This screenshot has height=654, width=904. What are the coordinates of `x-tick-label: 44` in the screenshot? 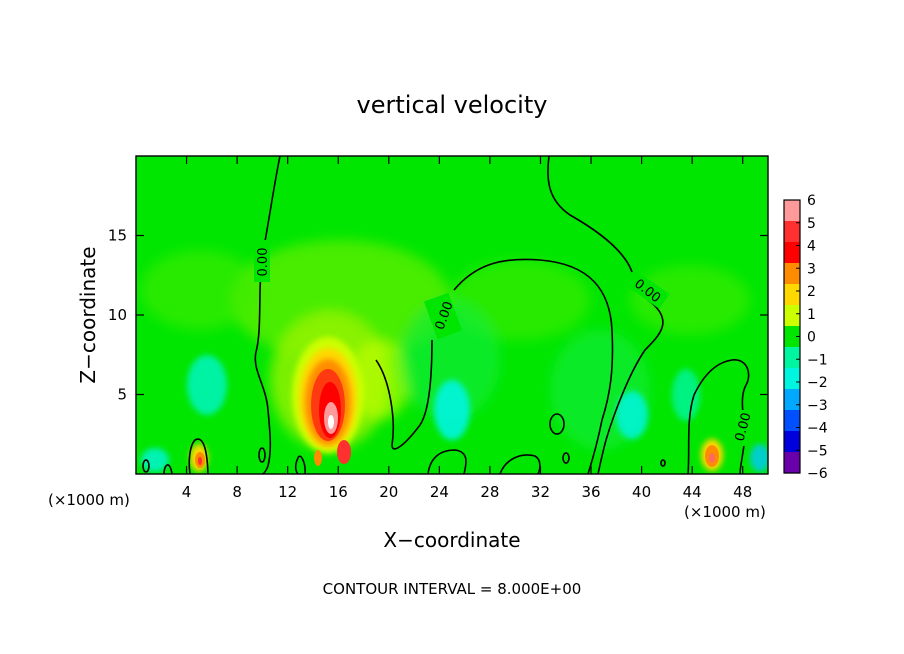 It's located at (692, 492).